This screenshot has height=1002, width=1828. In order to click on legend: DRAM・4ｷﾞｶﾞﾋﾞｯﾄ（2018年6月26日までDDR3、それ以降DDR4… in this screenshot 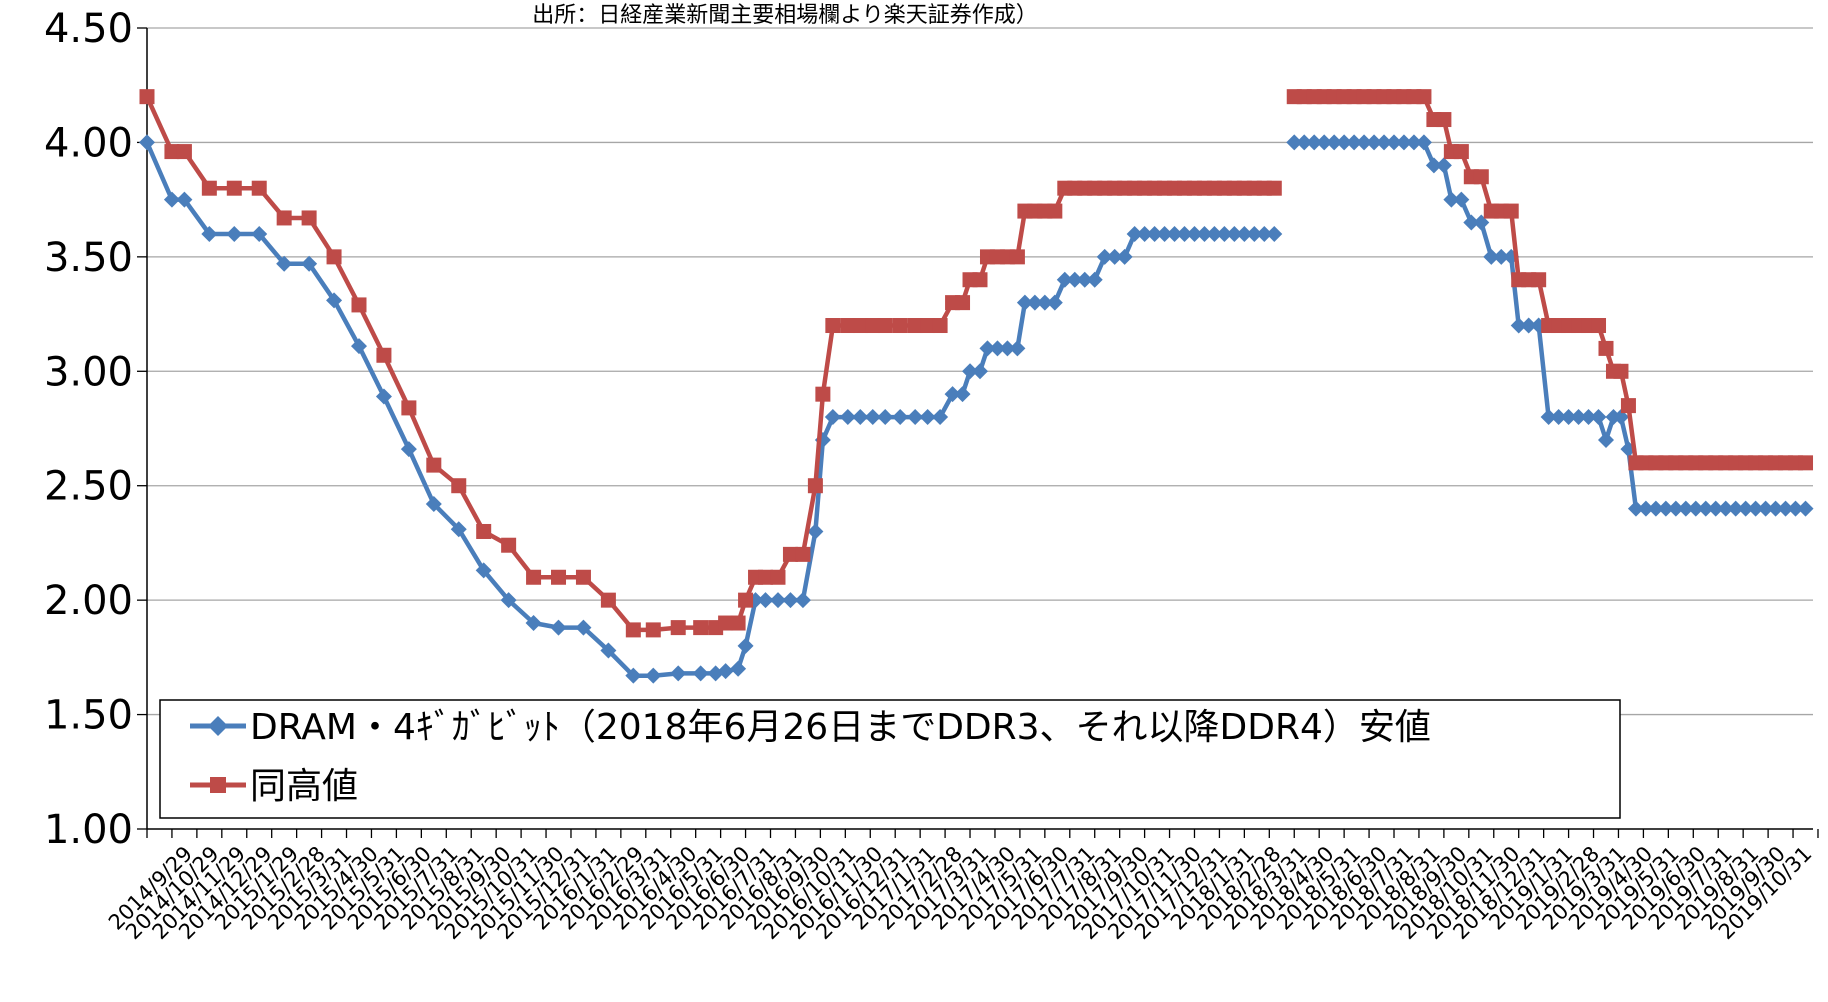, I will do `click(890, 759)`.